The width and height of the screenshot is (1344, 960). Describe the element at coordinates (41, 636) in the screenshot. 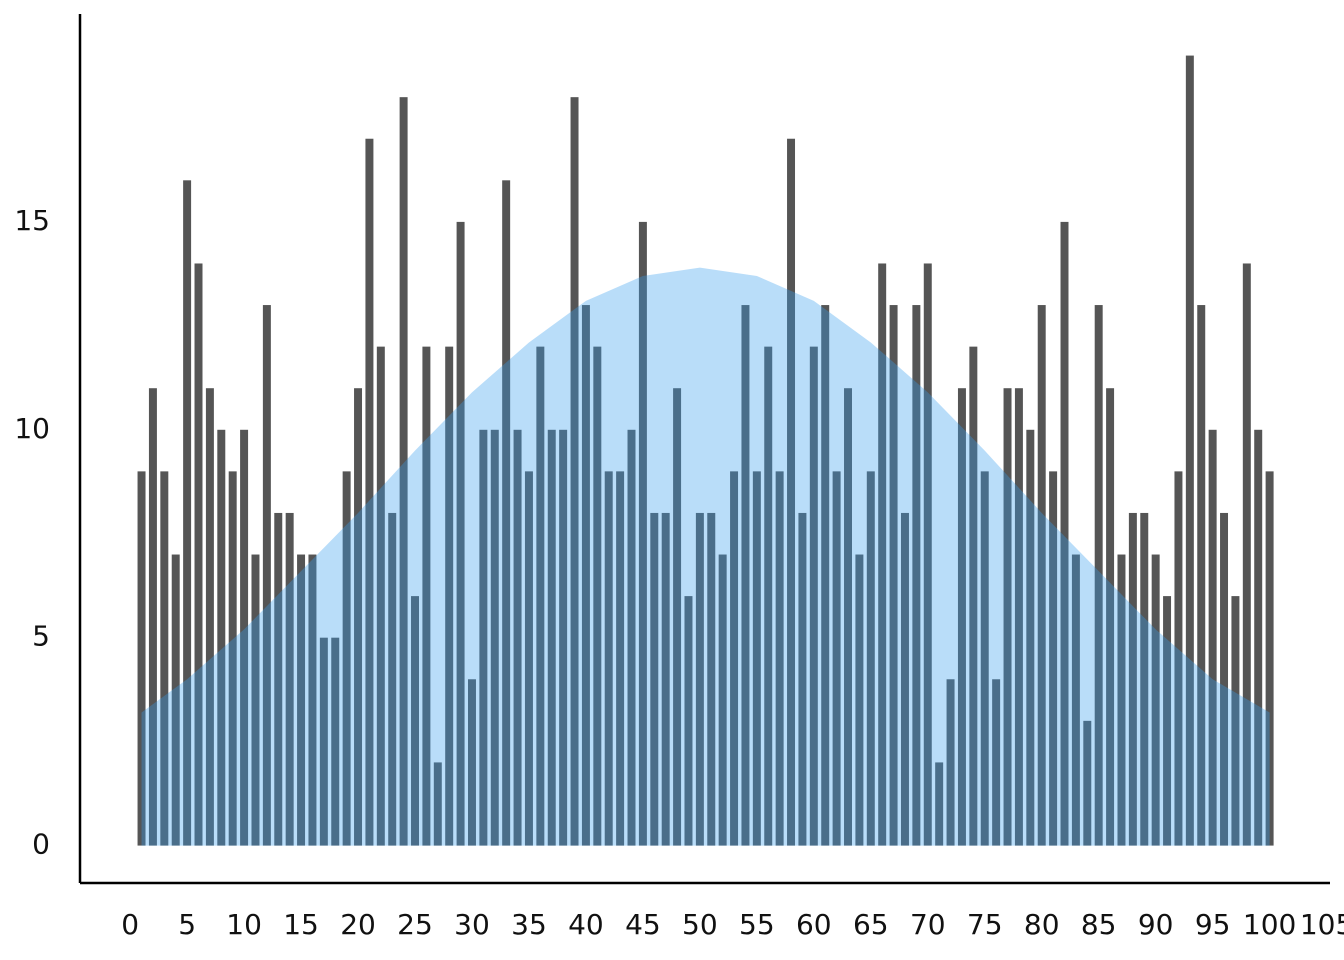

I see `y-tick-label: 5` at that location.